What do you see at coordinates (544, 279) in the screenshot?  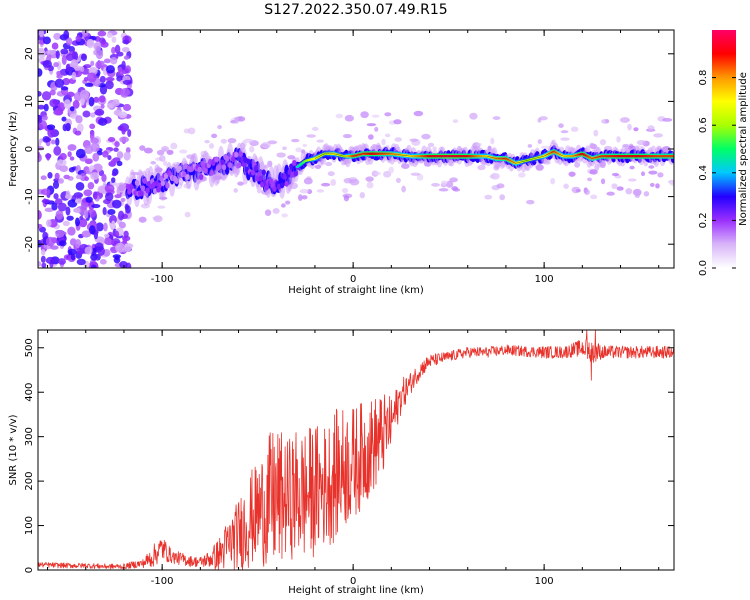 I see `spectrogram-x-tick-label: 100` at bounding box center [544, 279].